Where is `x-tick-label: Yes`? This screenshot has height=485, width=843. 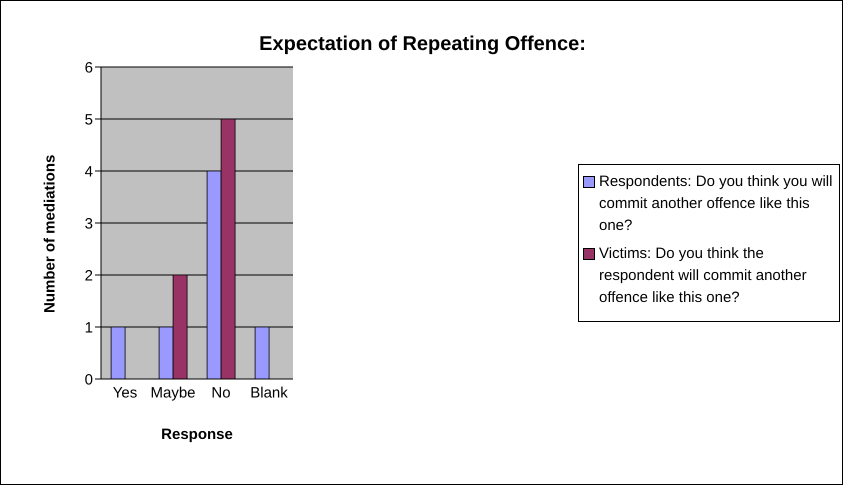
x-tick-label: Yes is located at coordinates (125, 393).